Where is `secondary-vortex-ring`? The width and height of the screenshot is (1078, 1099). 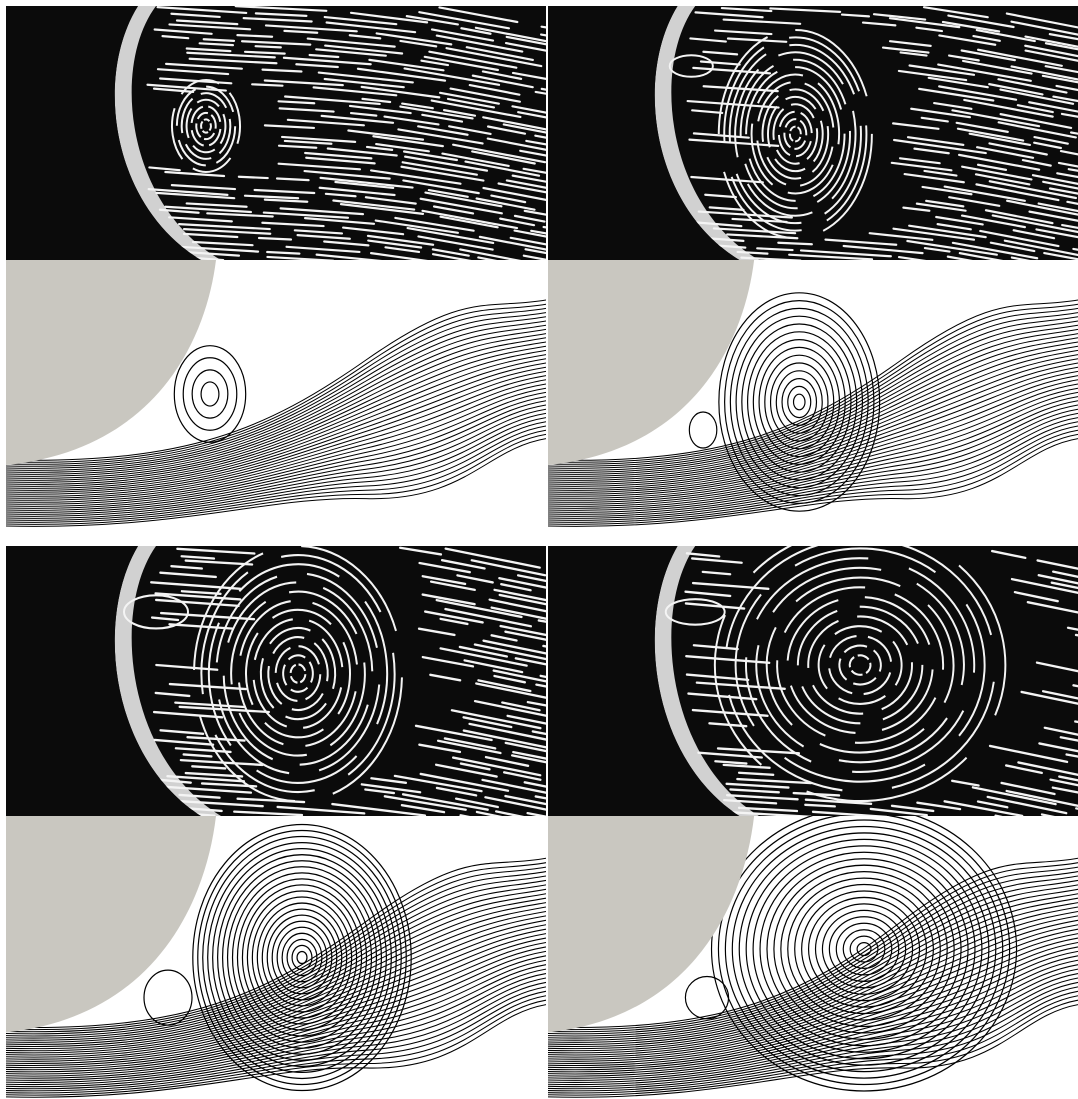 secondary-vortex-ring is located at coordinates (695, 612).